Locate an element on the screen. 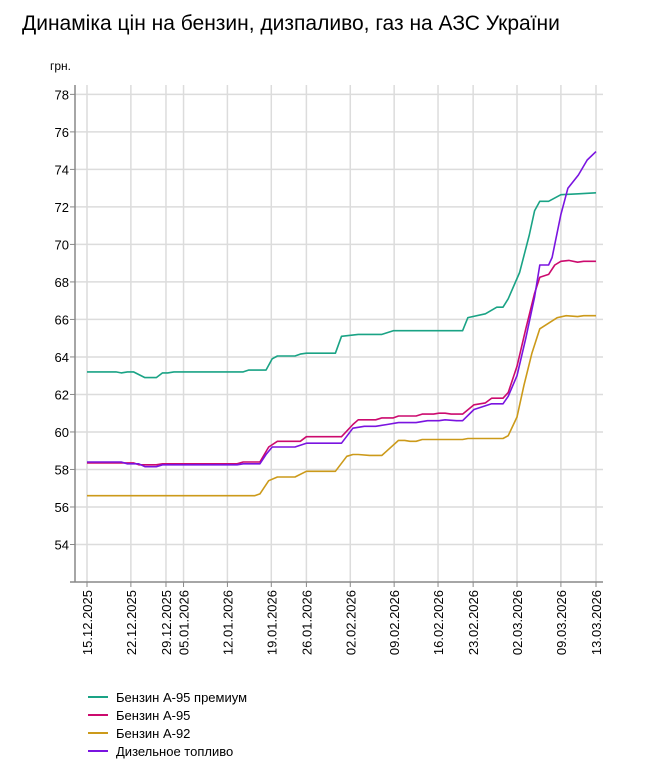 Image resolution: width=666 pixels, height=764 pixels. y-tick-label: 60 is located at coordinates (62, 432).